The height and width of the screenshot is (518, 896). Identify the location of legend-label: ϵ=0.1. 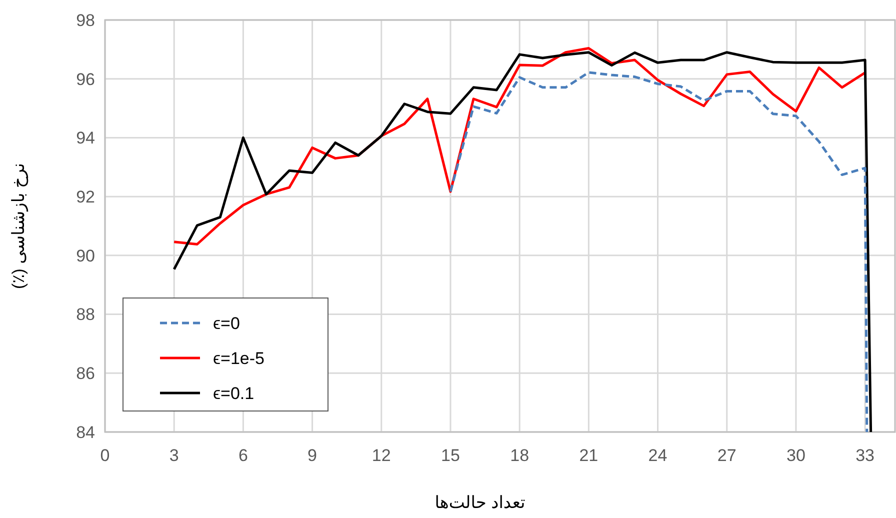
(233, 393).